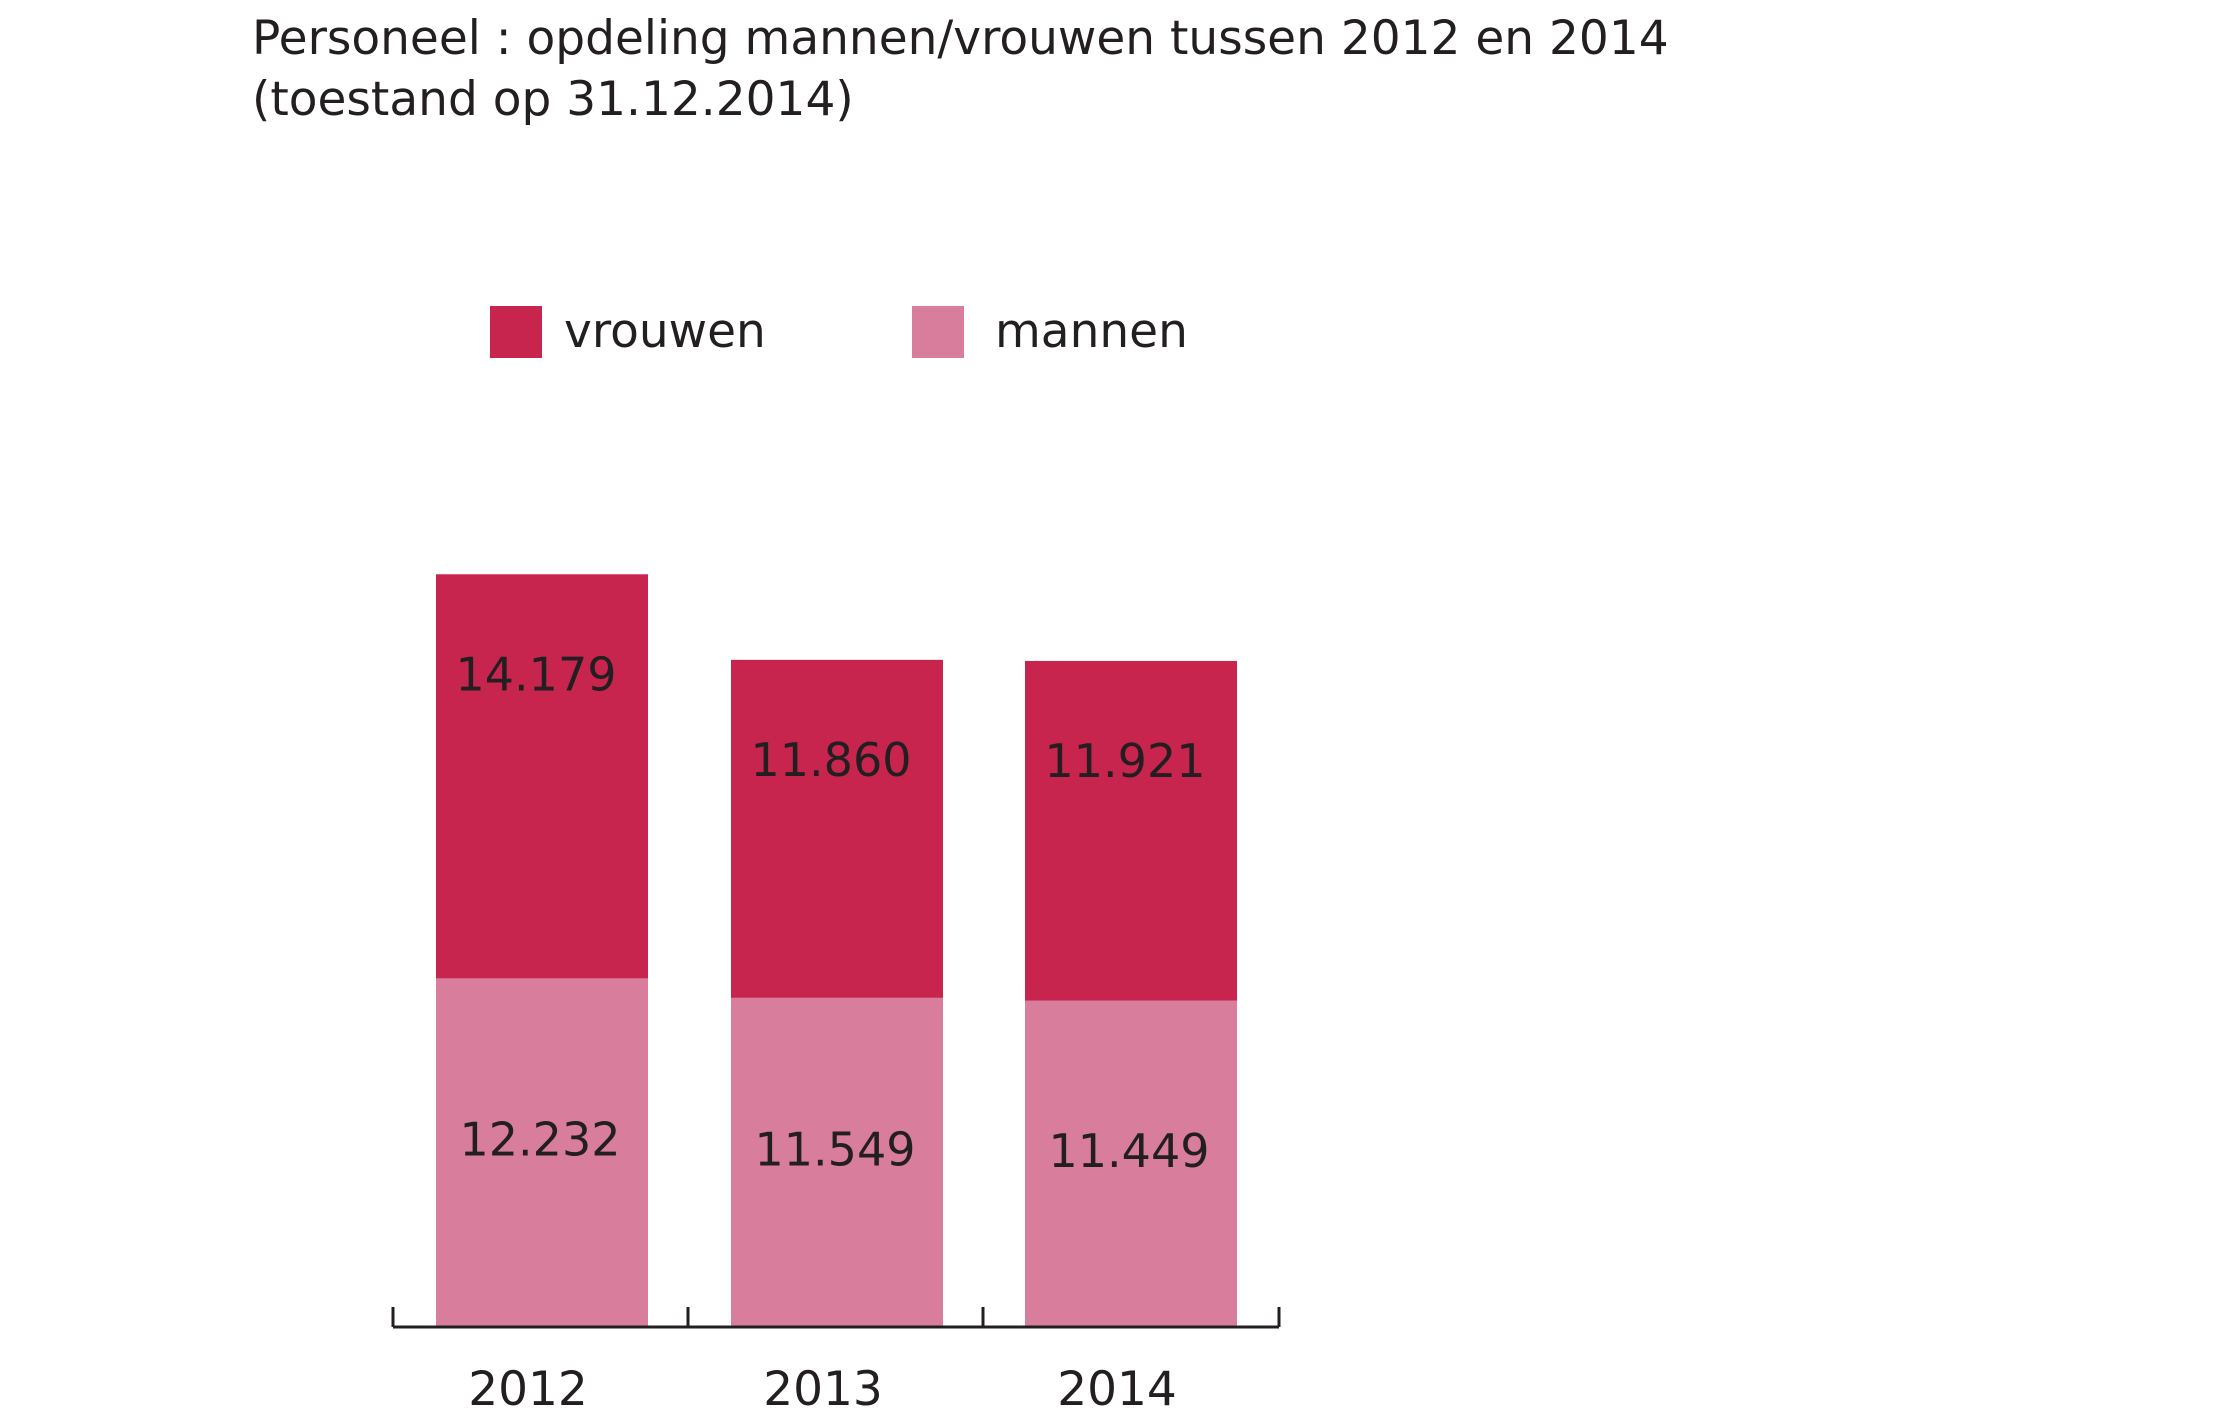 This screenshot has width=2239, height=1408. What do you see at coordinates (837, 828) in the screenshot?
I see `bar-vrouwen-2013` at bounding box center [837, 828].